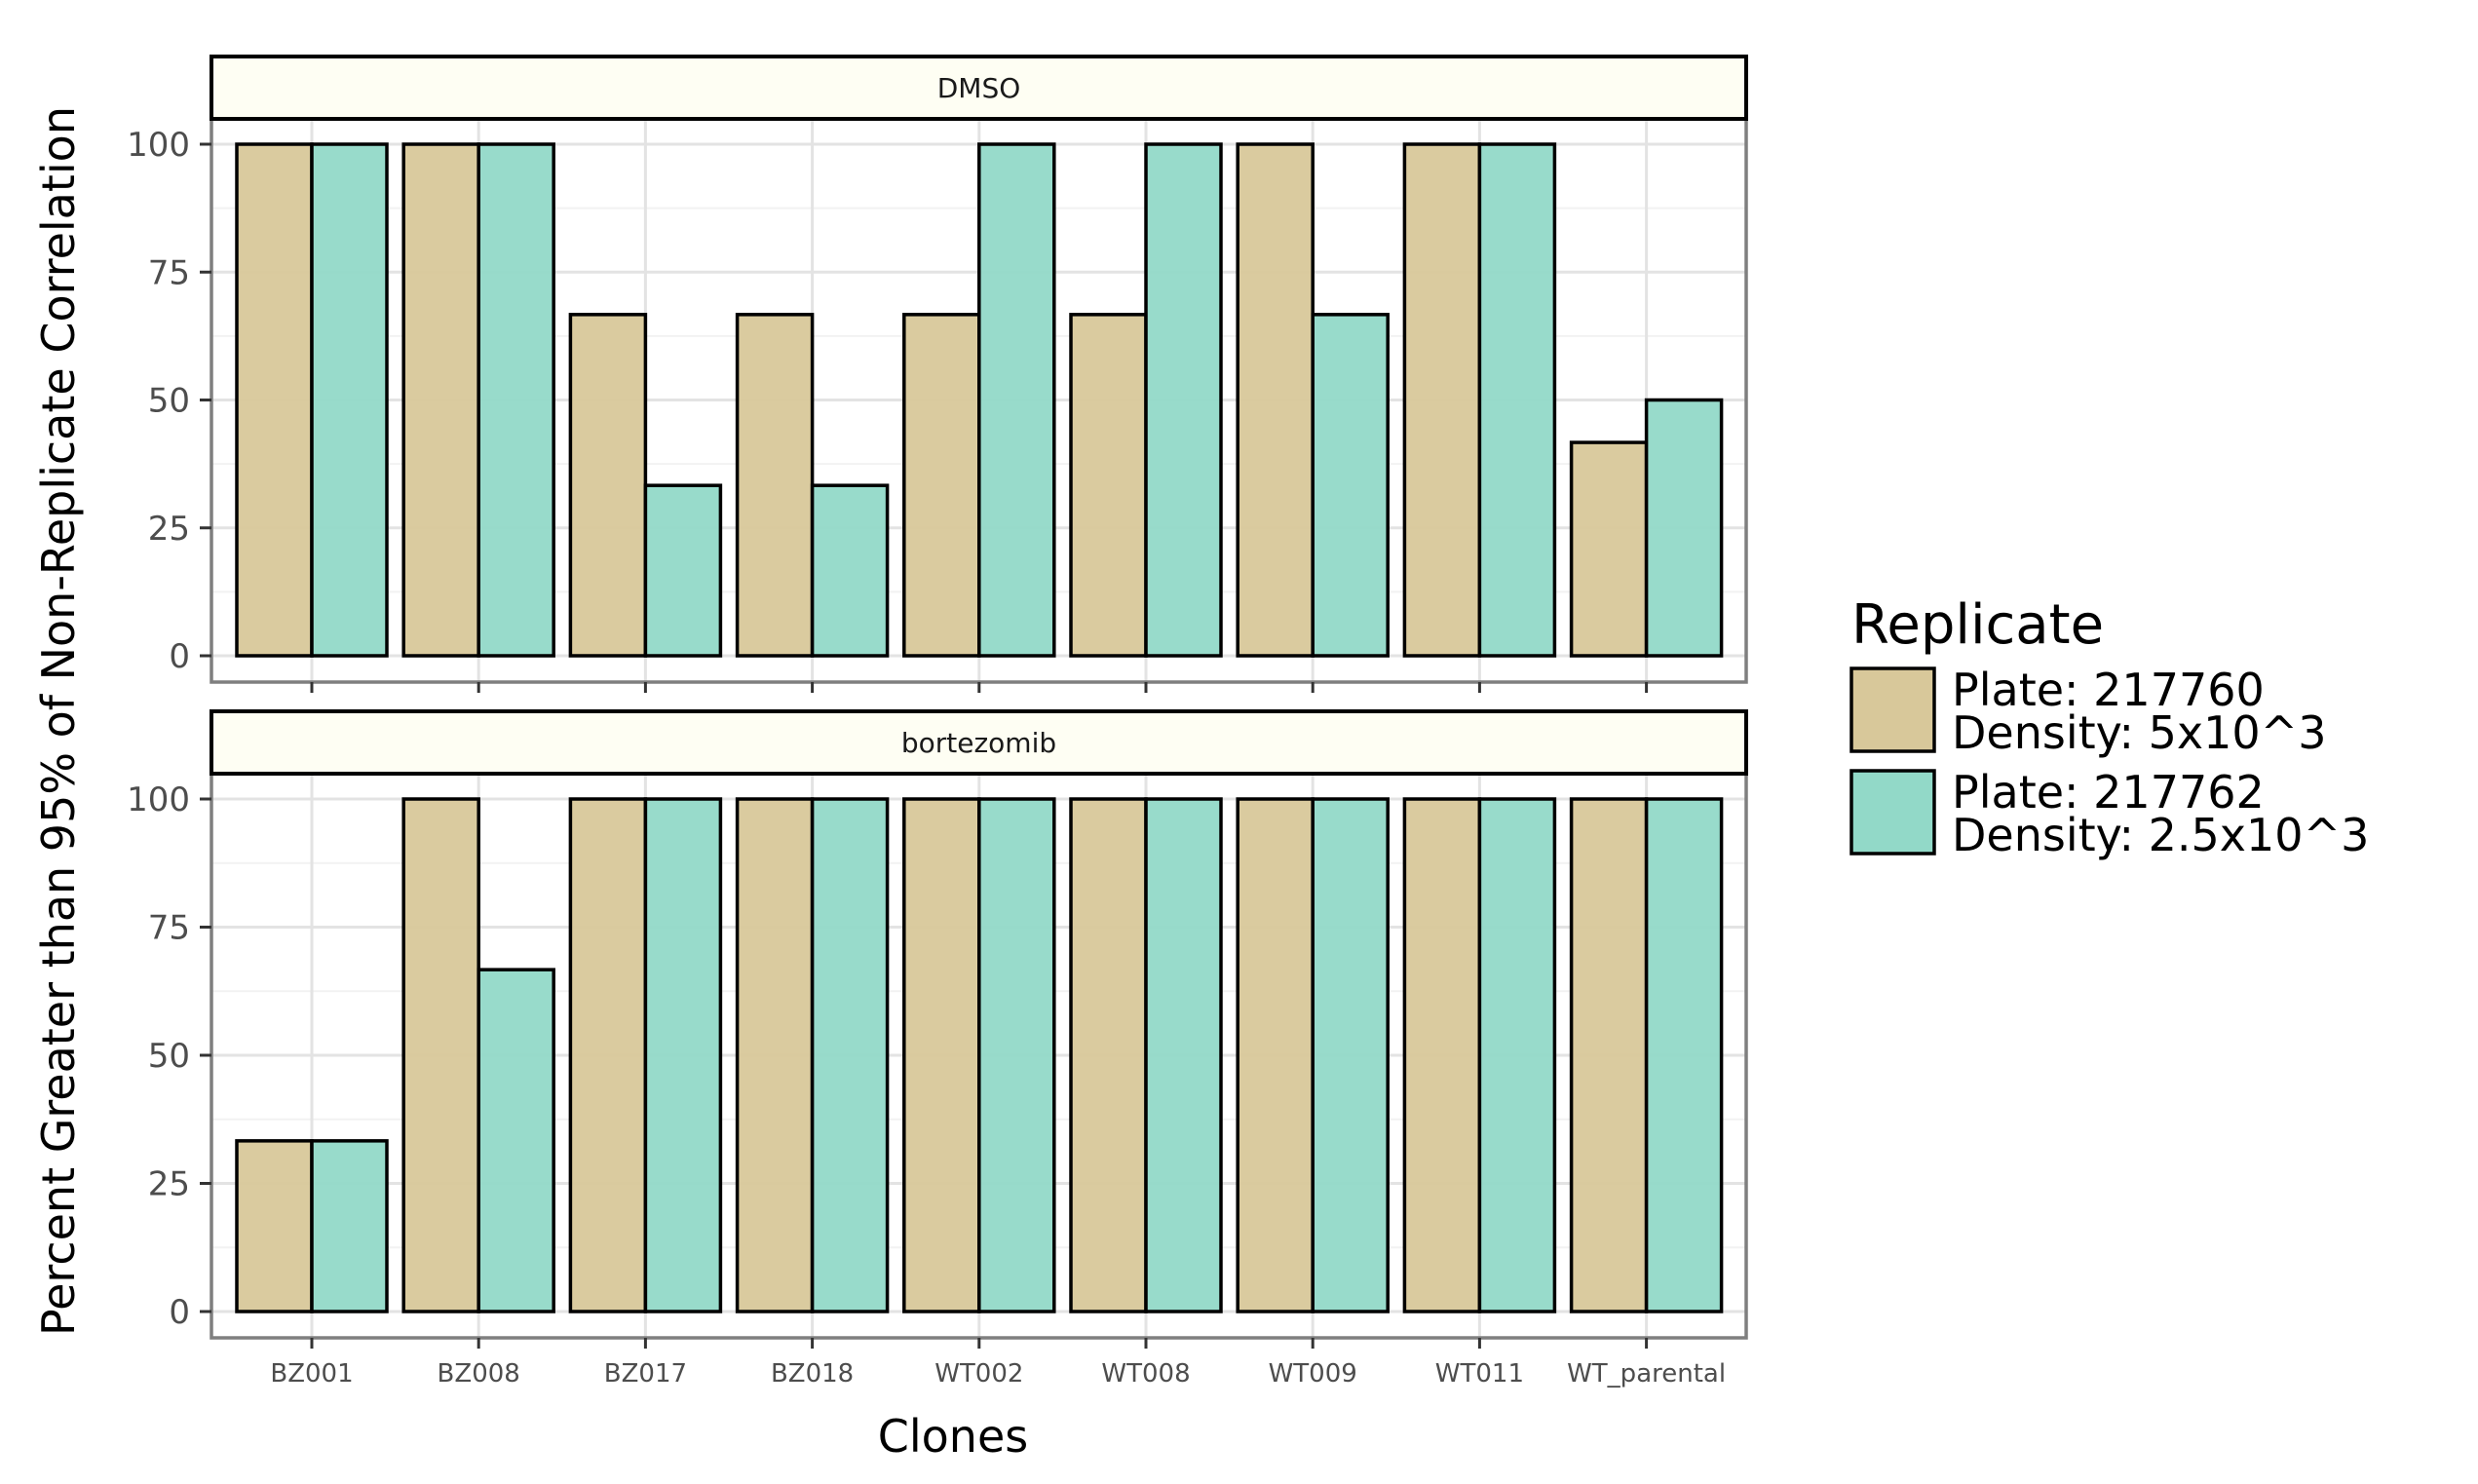 This screenshot has height=1484, width=2478. What do you see at coordinates (1977, 625) in the screenshot?
I see `legend-title: Replicate` at bounding box center [1977, 625].